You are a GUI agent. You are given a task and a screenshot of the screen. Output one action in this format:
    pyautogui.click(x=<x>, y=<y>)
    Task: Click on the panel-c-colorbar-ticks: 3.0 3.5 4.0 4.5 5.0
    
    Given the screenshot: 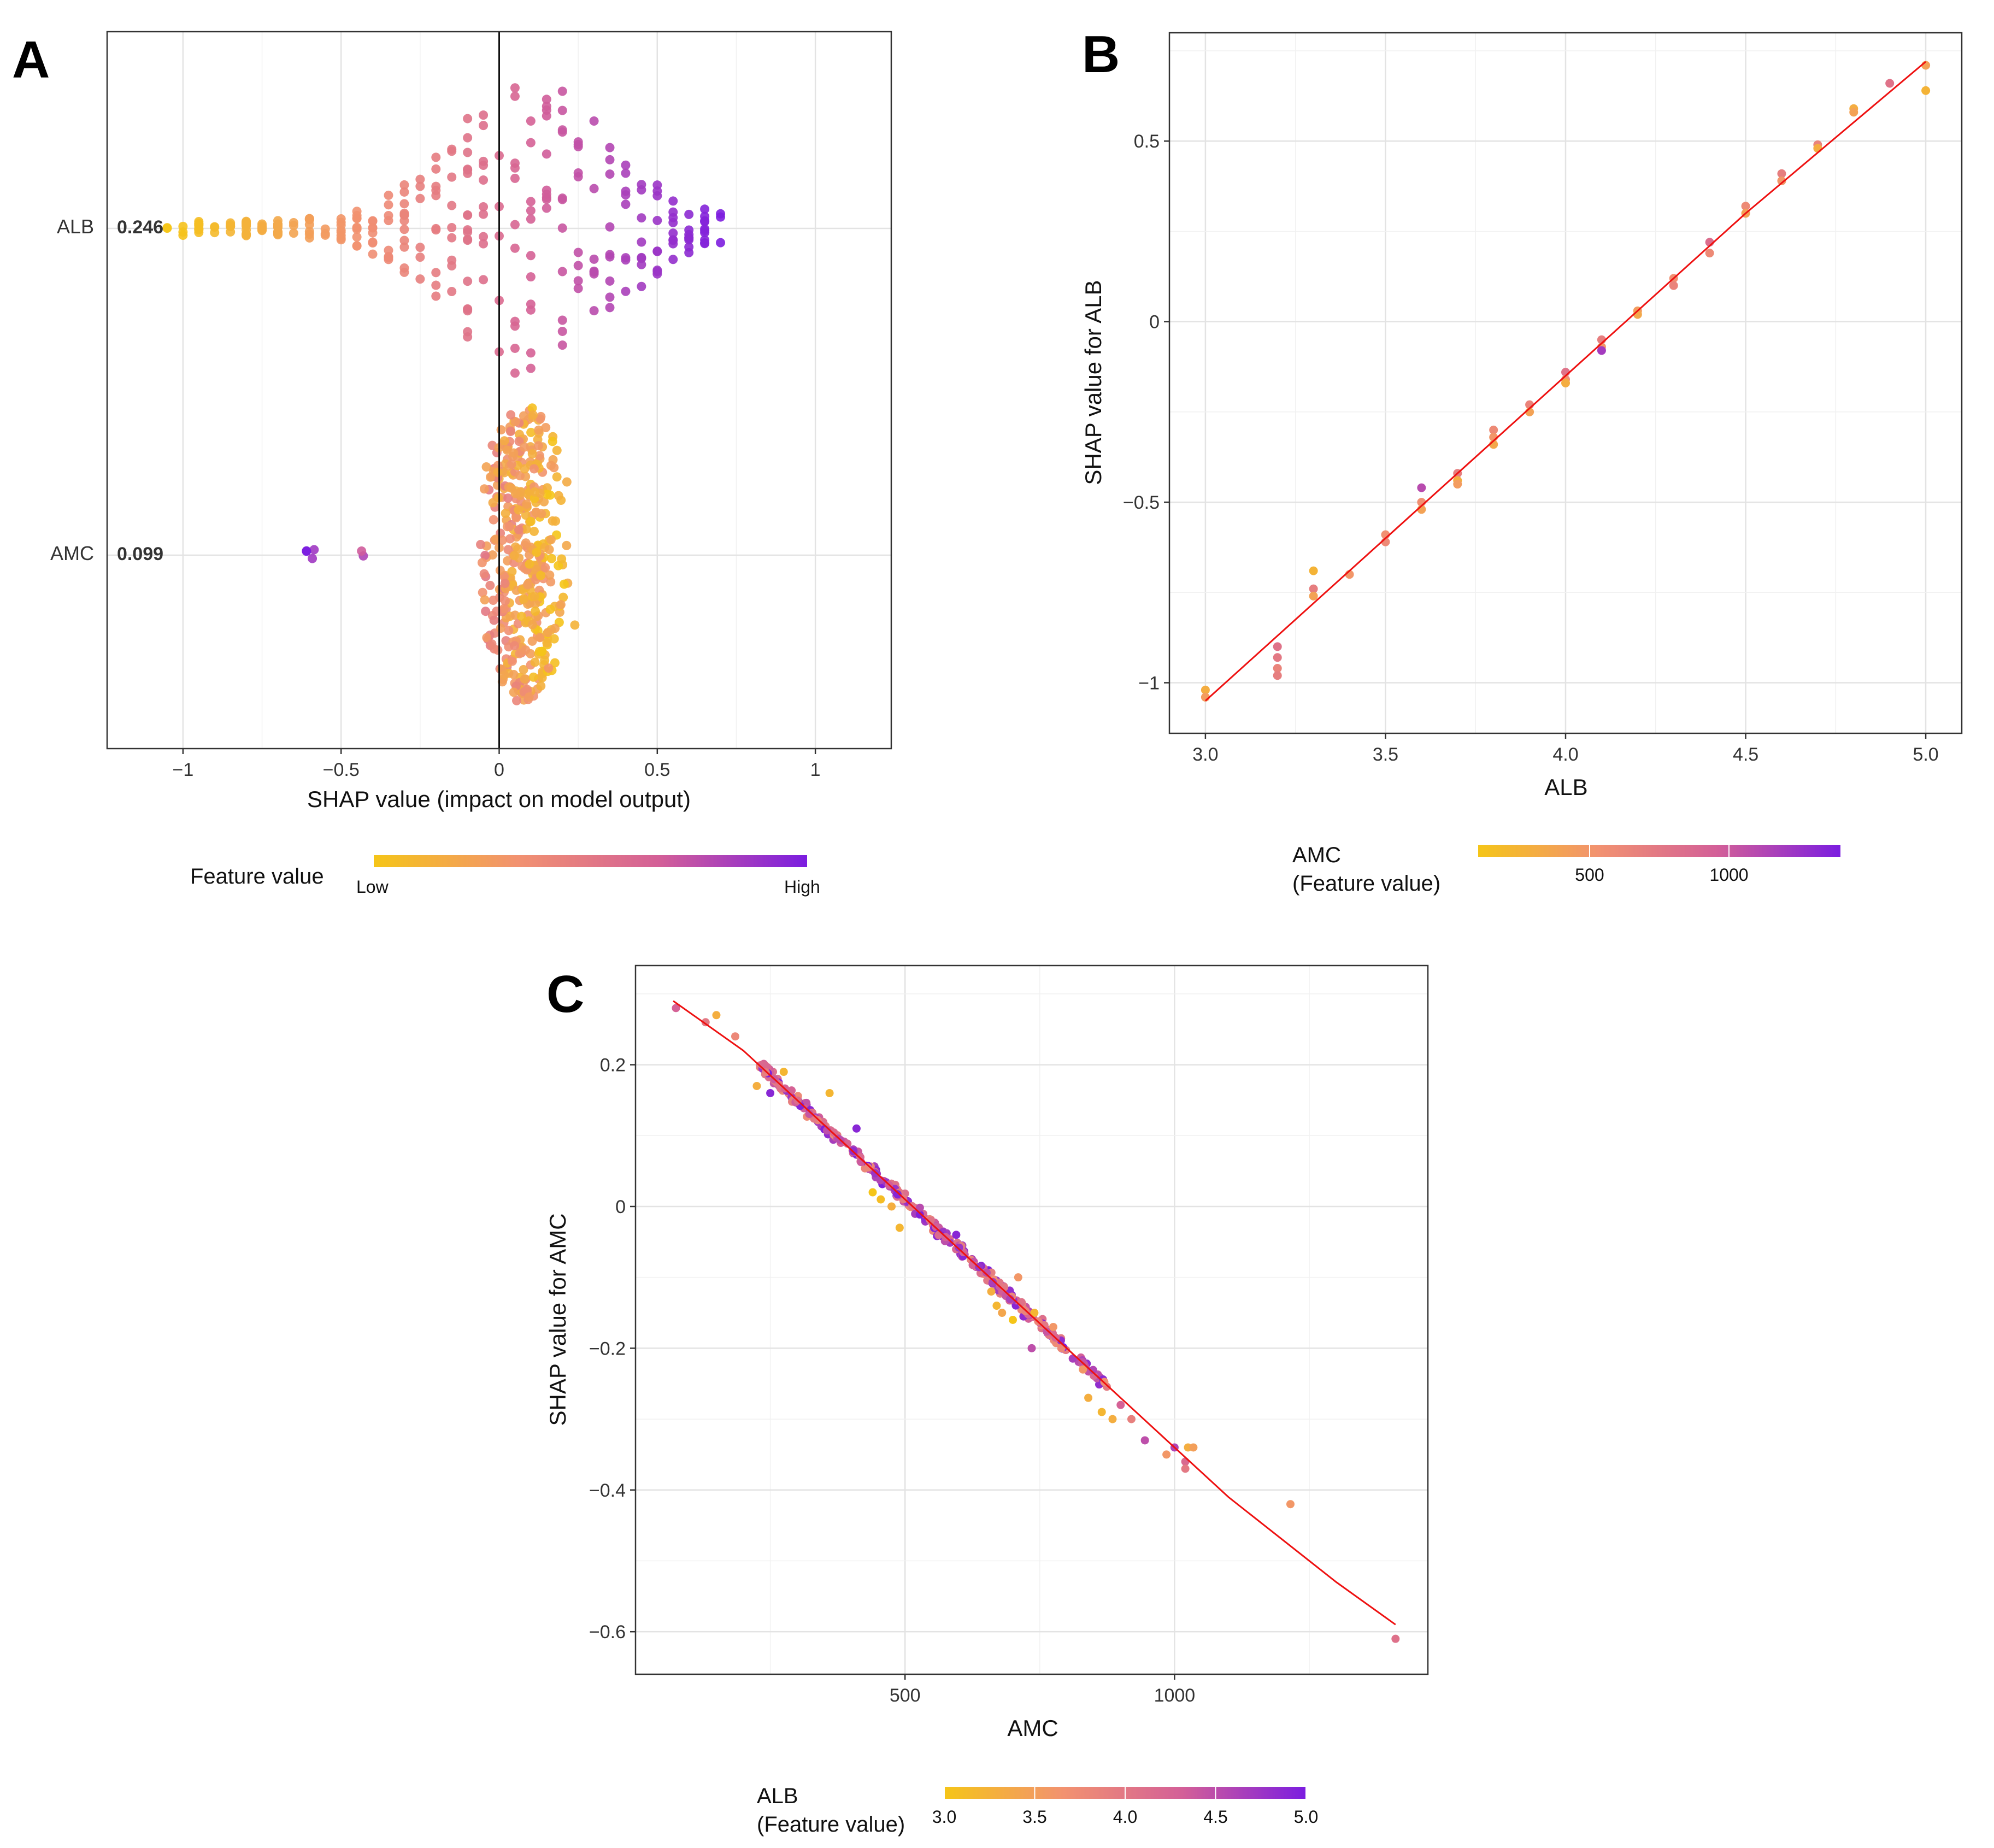 What is the action you would take?
    pyautogui.click(x=1125, y=1807)
    